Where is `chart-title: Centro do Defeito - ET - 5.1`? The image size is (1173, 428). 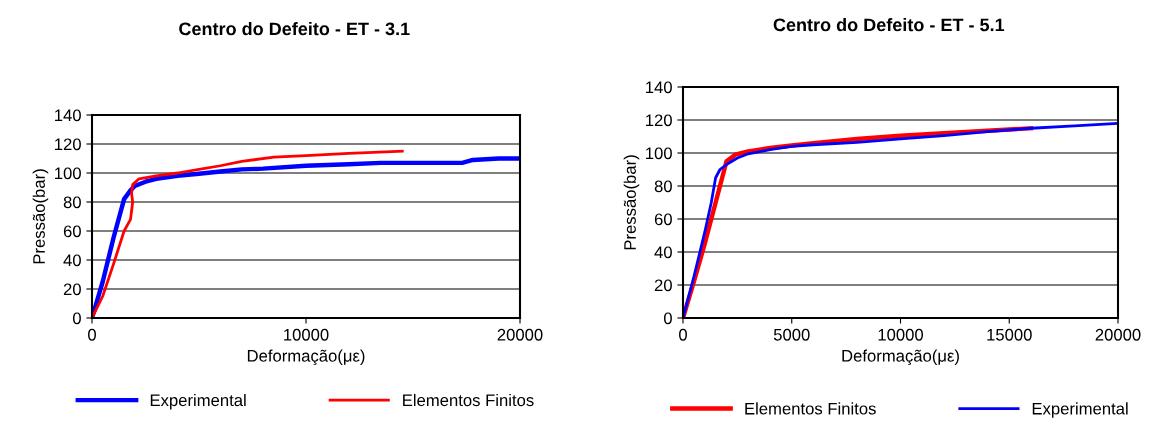 chart-title: Centro do Defeito - ET - 5.1 is located at coordinates (889, 25).